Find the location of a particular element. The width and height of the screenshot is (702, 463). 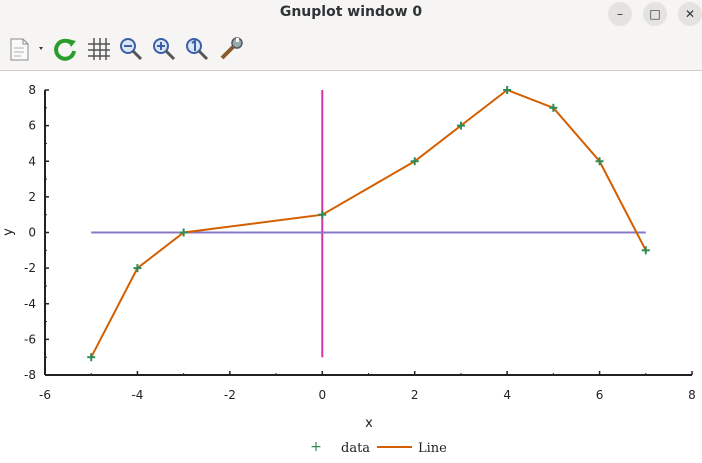

minimize-button: – is located at coordinates (620, 14).